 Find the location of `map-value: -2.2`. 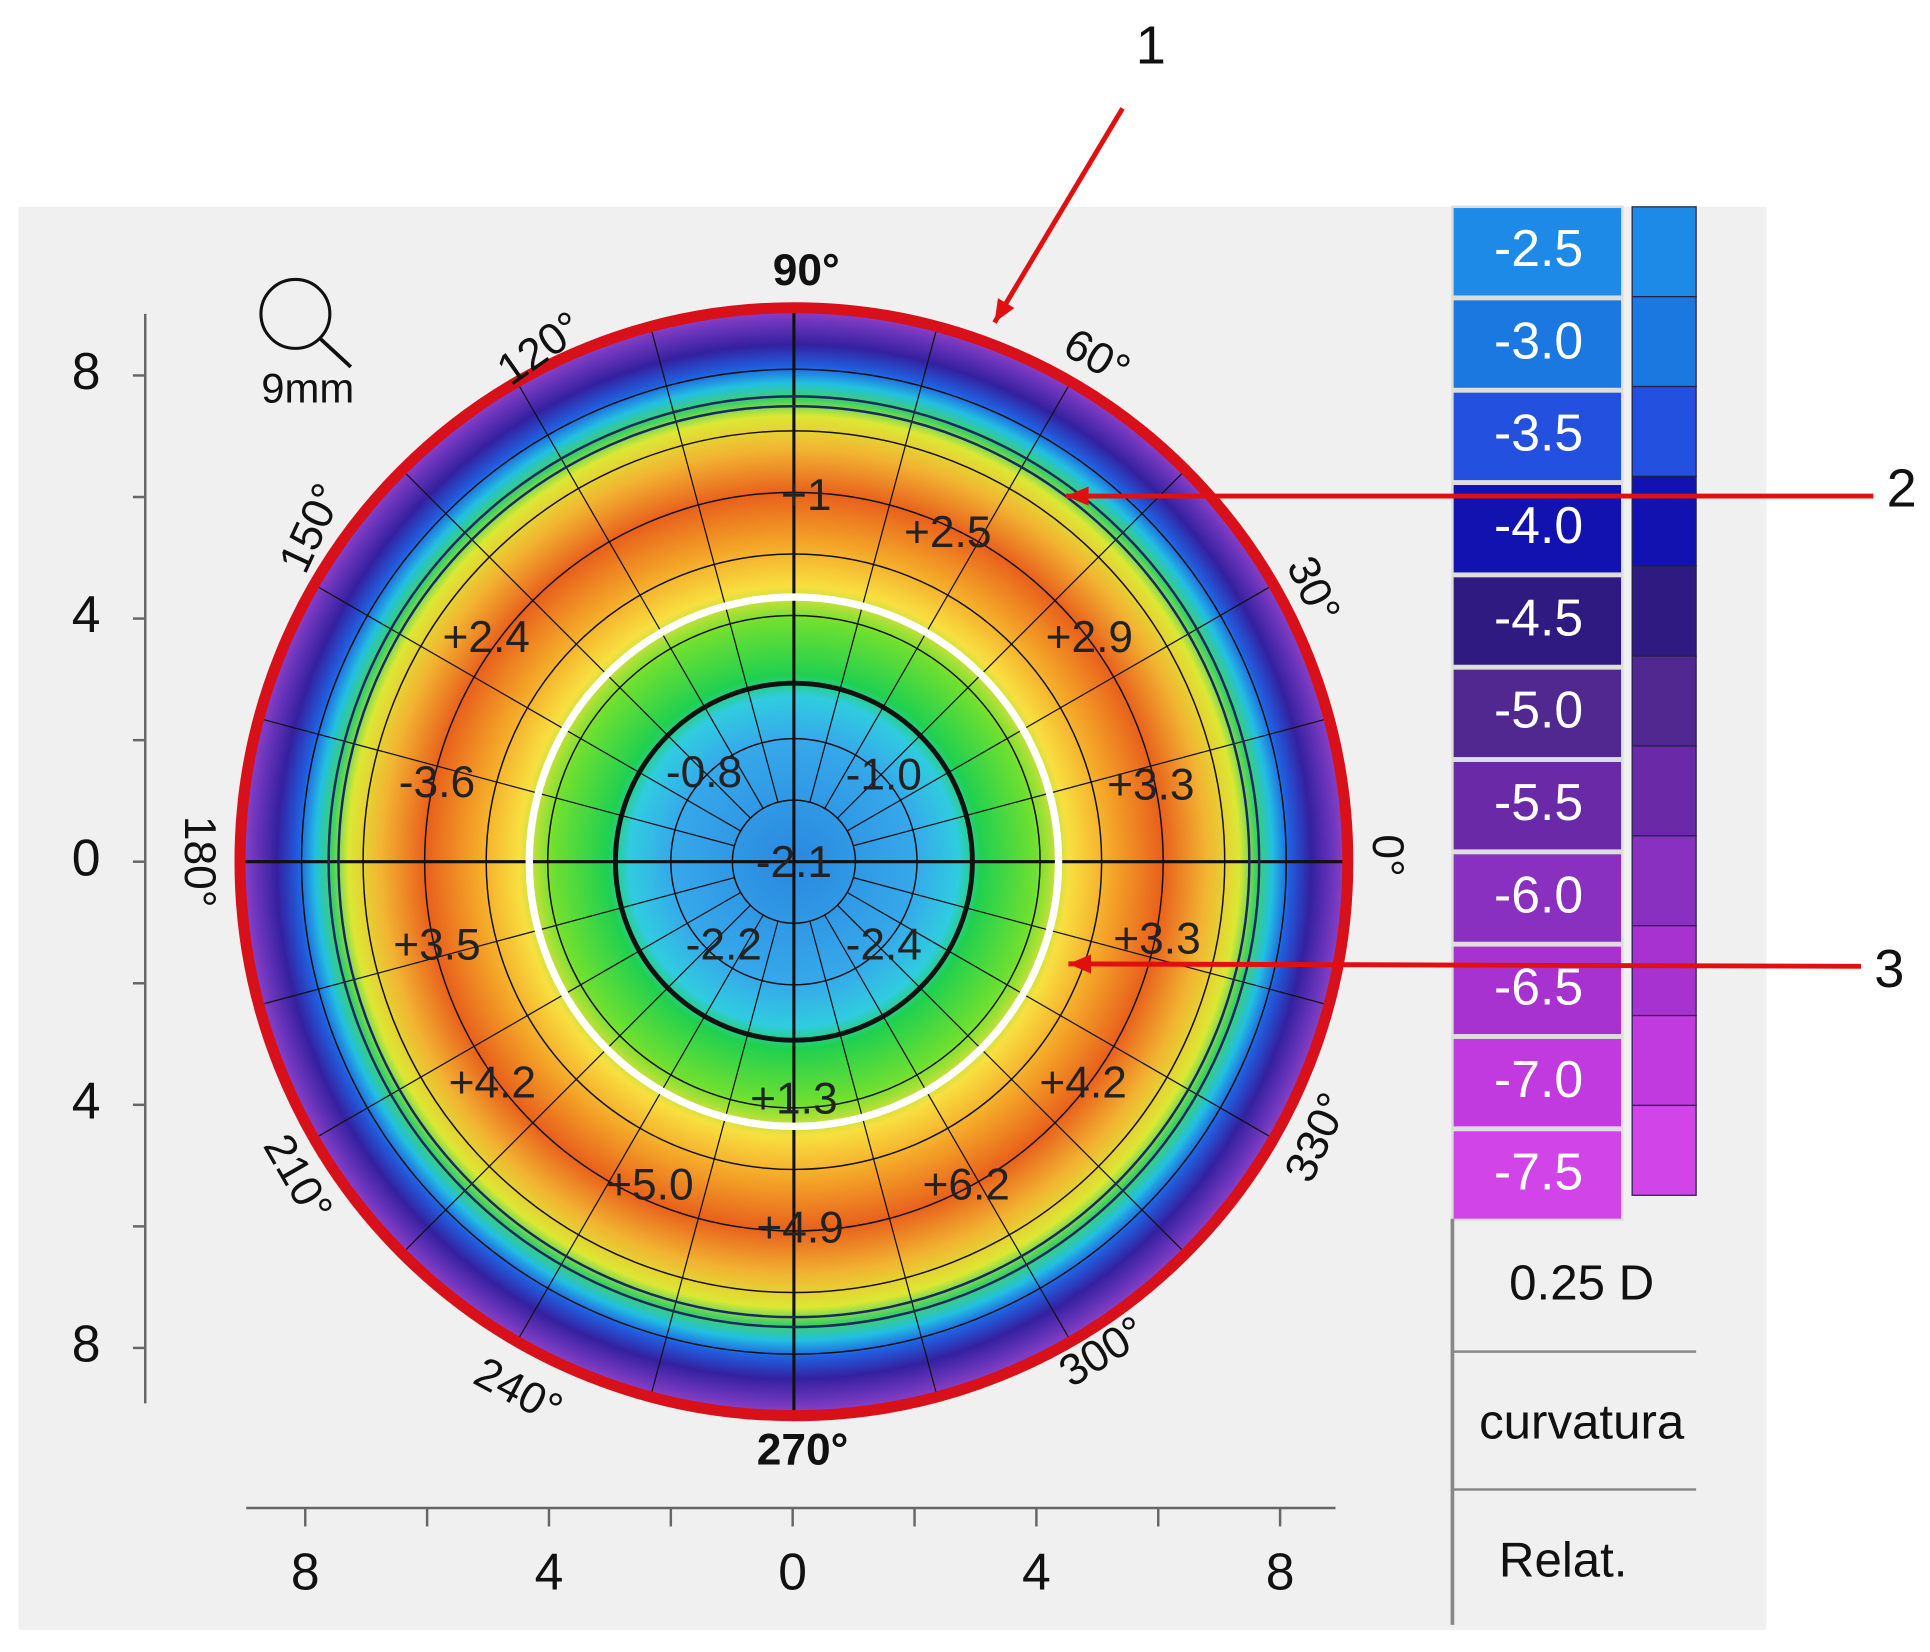

map-value: -2.2 is located at coordinates (724, 945).